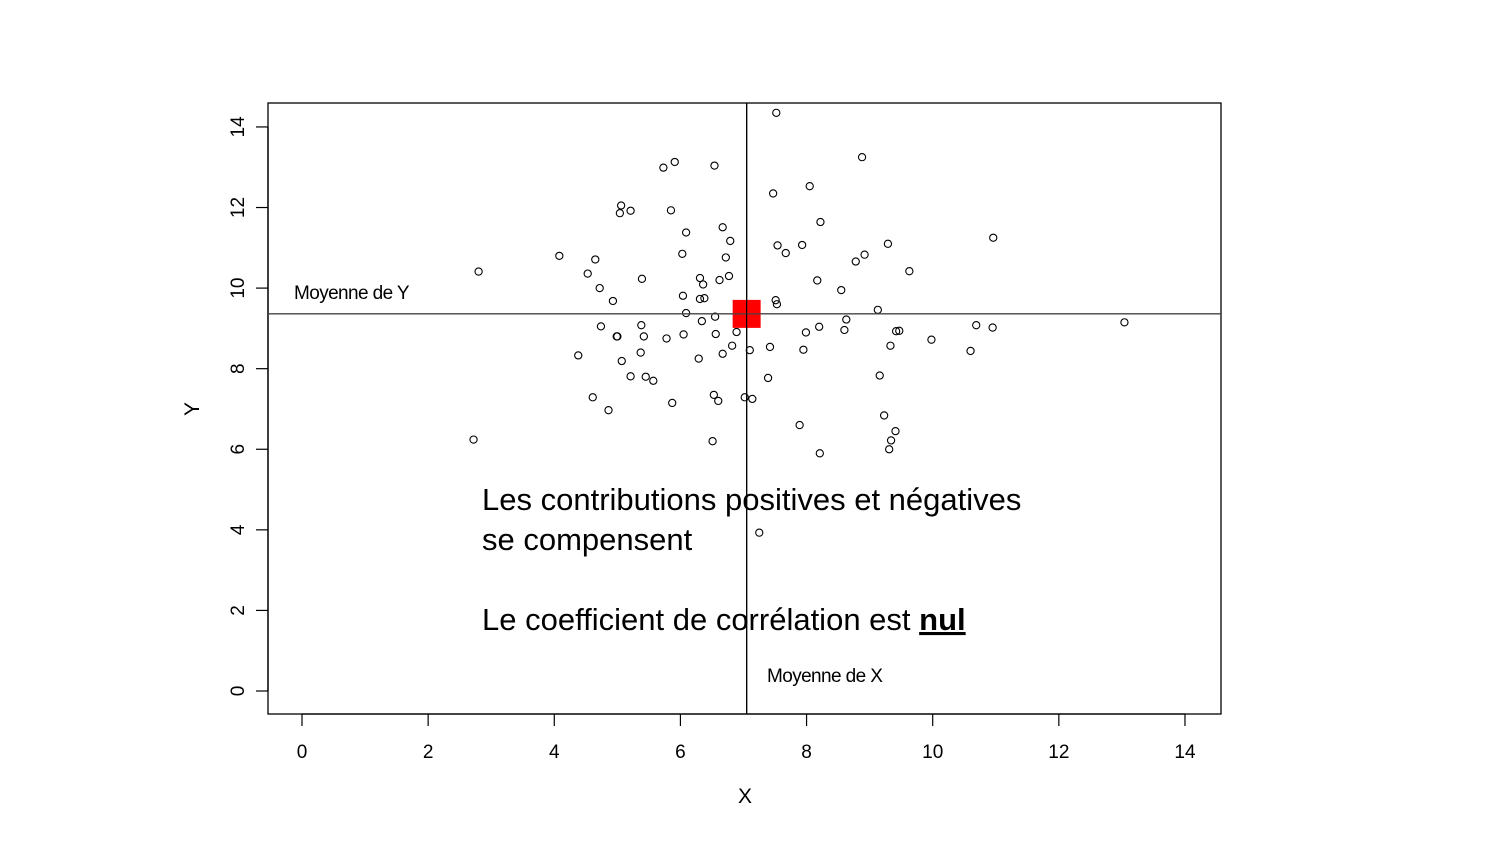 Image resolution: width=1500 pixels, height=845 pixels. What do you see at coordinates (680, 752) in the screenshot?
I see `x-tick-label: 6` at bounding box center [680, 752].